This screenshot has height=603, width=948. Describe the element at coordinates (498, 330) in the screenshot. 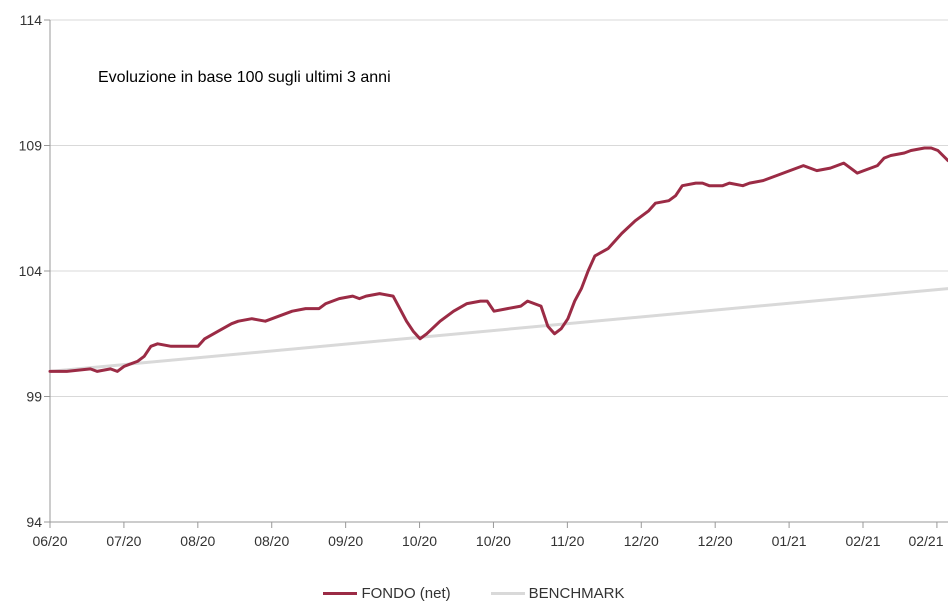

I see `series-line-benchmark` at that location.